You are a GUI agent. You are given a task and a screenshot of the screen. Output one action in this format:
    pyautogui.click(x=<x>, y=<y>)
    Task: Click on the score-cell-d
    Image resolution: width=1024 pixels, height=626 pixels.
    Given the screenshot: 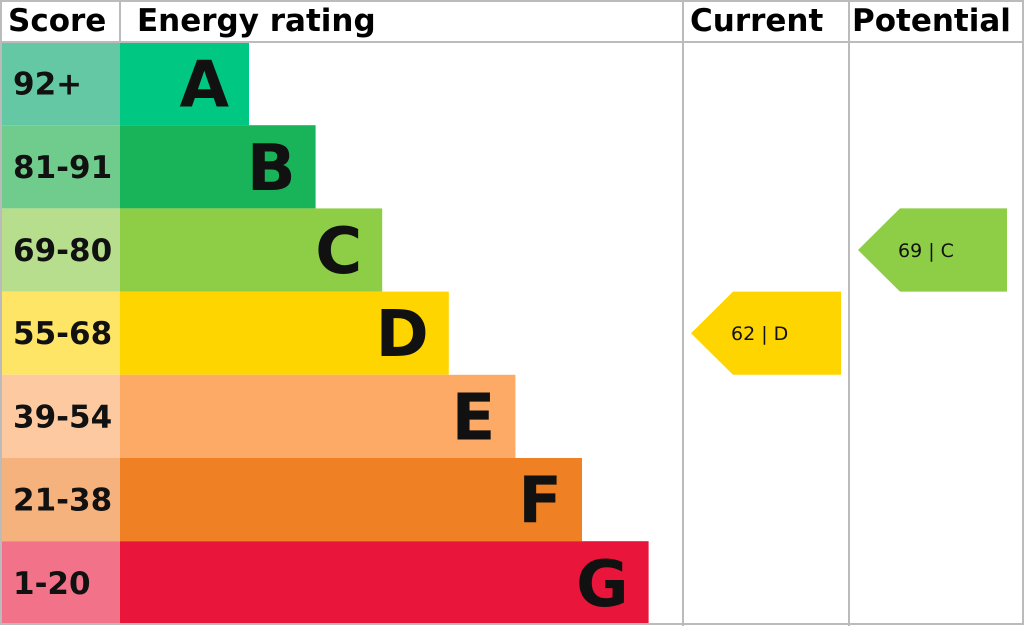 What is the action you would take?
    pyautogui.click(x=60, y=333)
    